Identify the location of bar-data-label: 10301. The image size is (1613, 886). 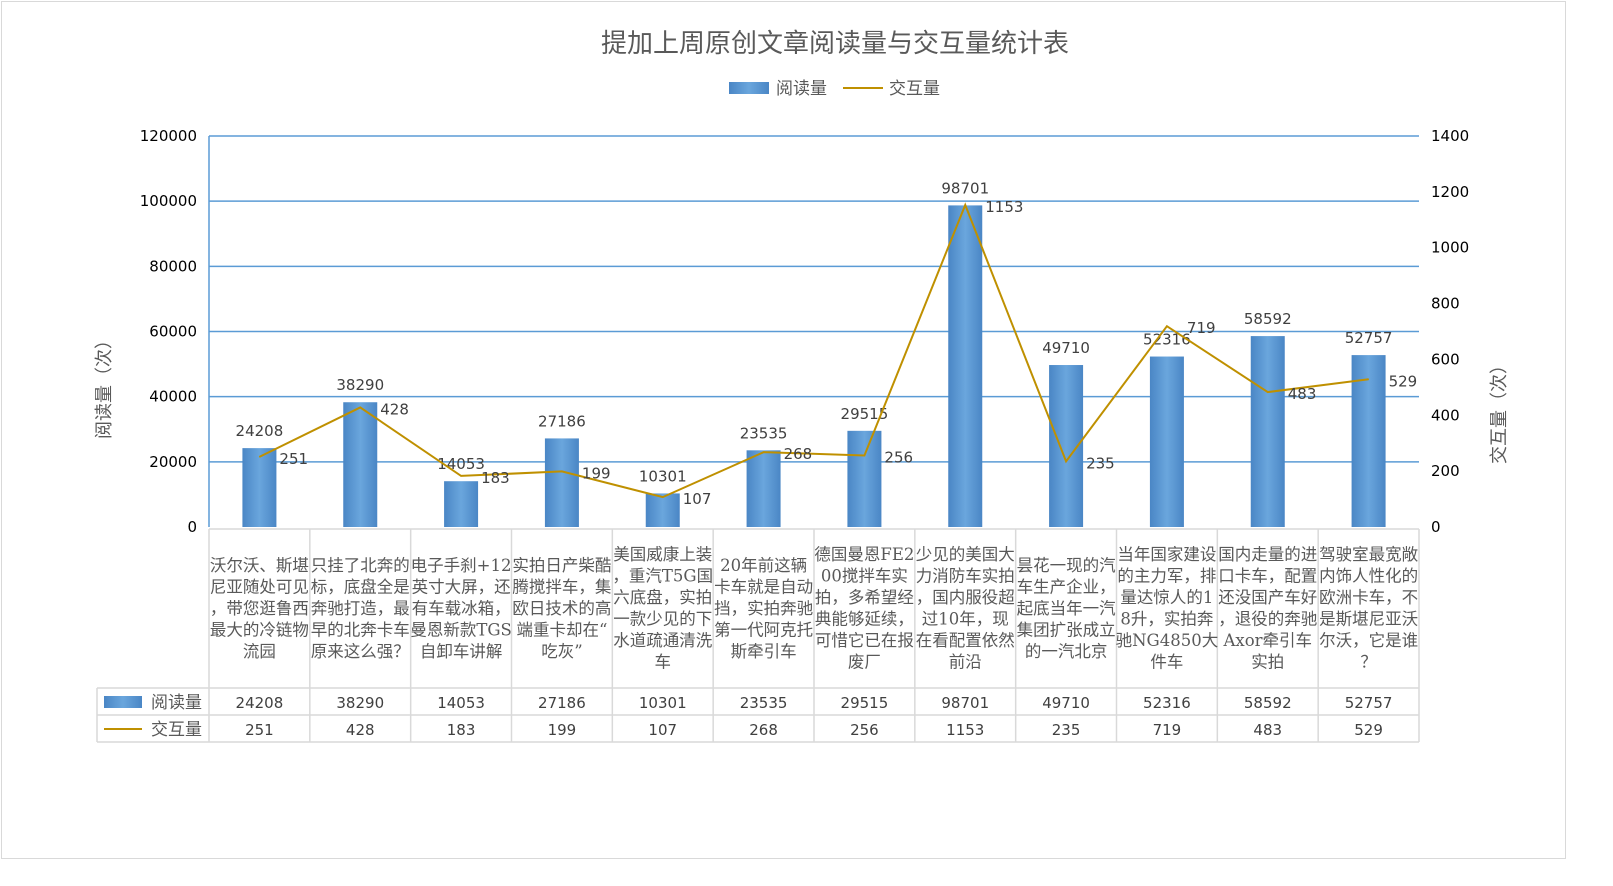
(663, 476).